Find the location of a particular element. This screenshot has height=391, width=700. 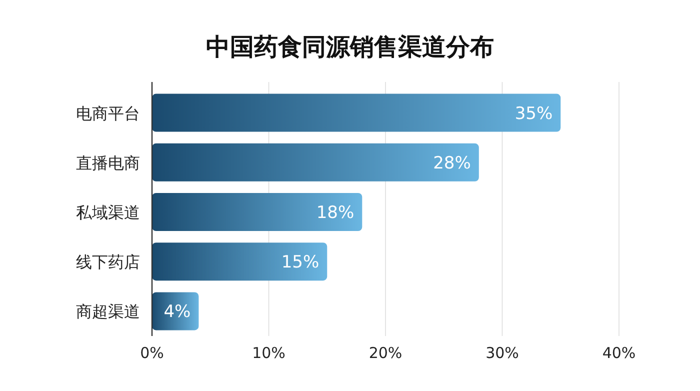

y-tick-label: 私域渠道 is located at coordinates (108, 212).